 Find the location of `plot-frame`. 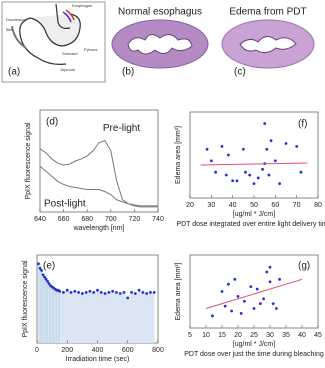

plot-frame is located at coordinates (99, 161).